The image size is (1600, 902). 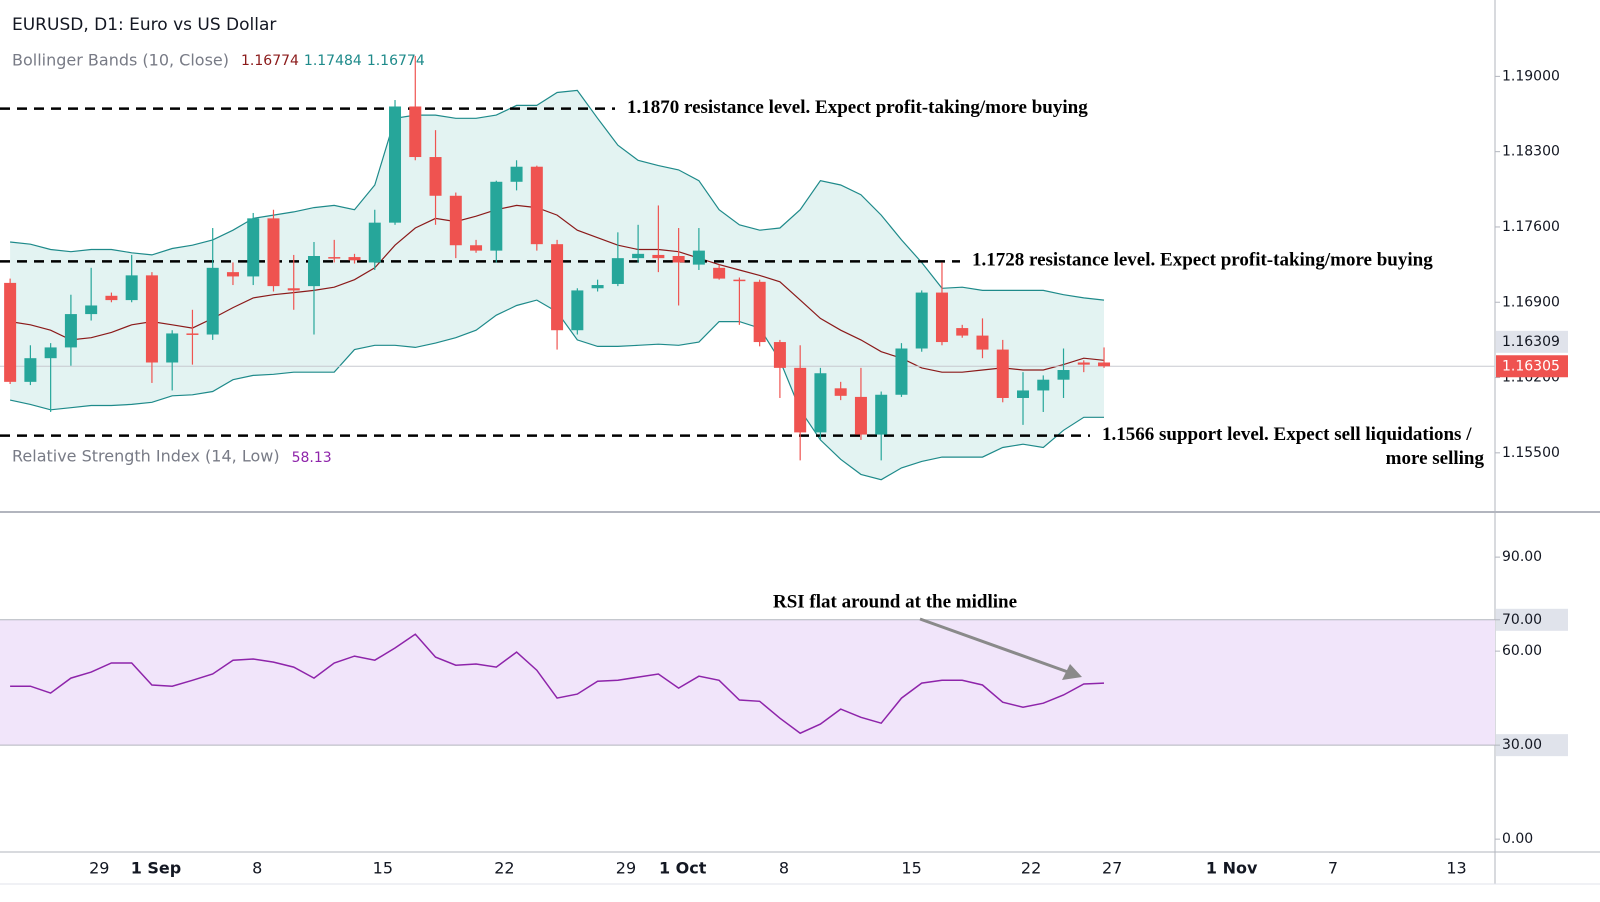 I want to click on y-tick-label: 1.15500, so click(x=1531, y=453).